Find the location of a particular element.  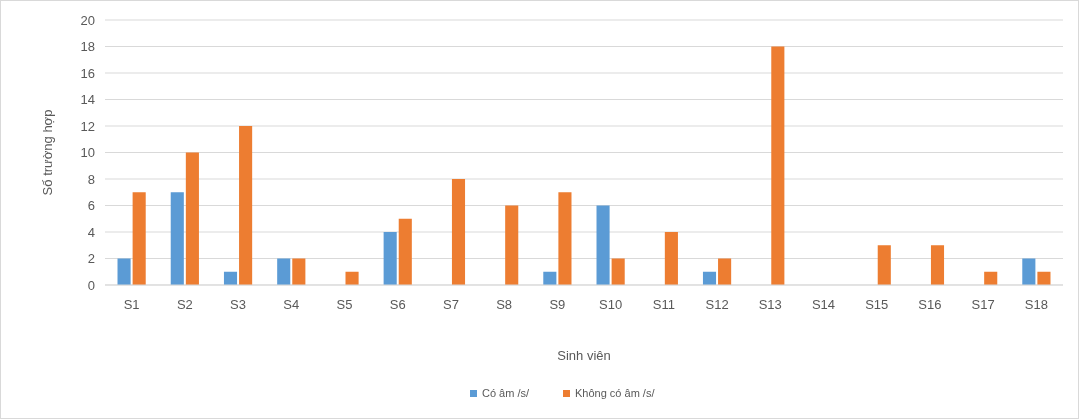

x-tick-label: S2 is located at coordinates (184, 304).